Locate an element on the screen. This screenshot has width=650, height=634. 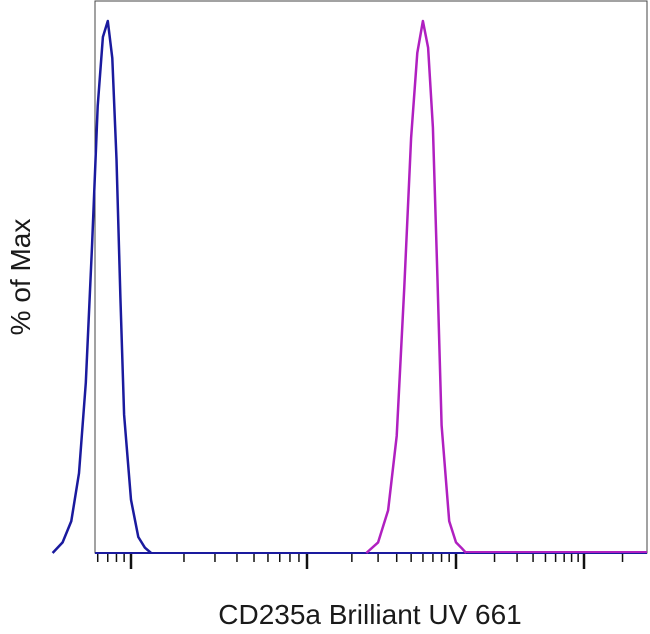
y-axis-label: % of Max is located at coordinates (20, 277).